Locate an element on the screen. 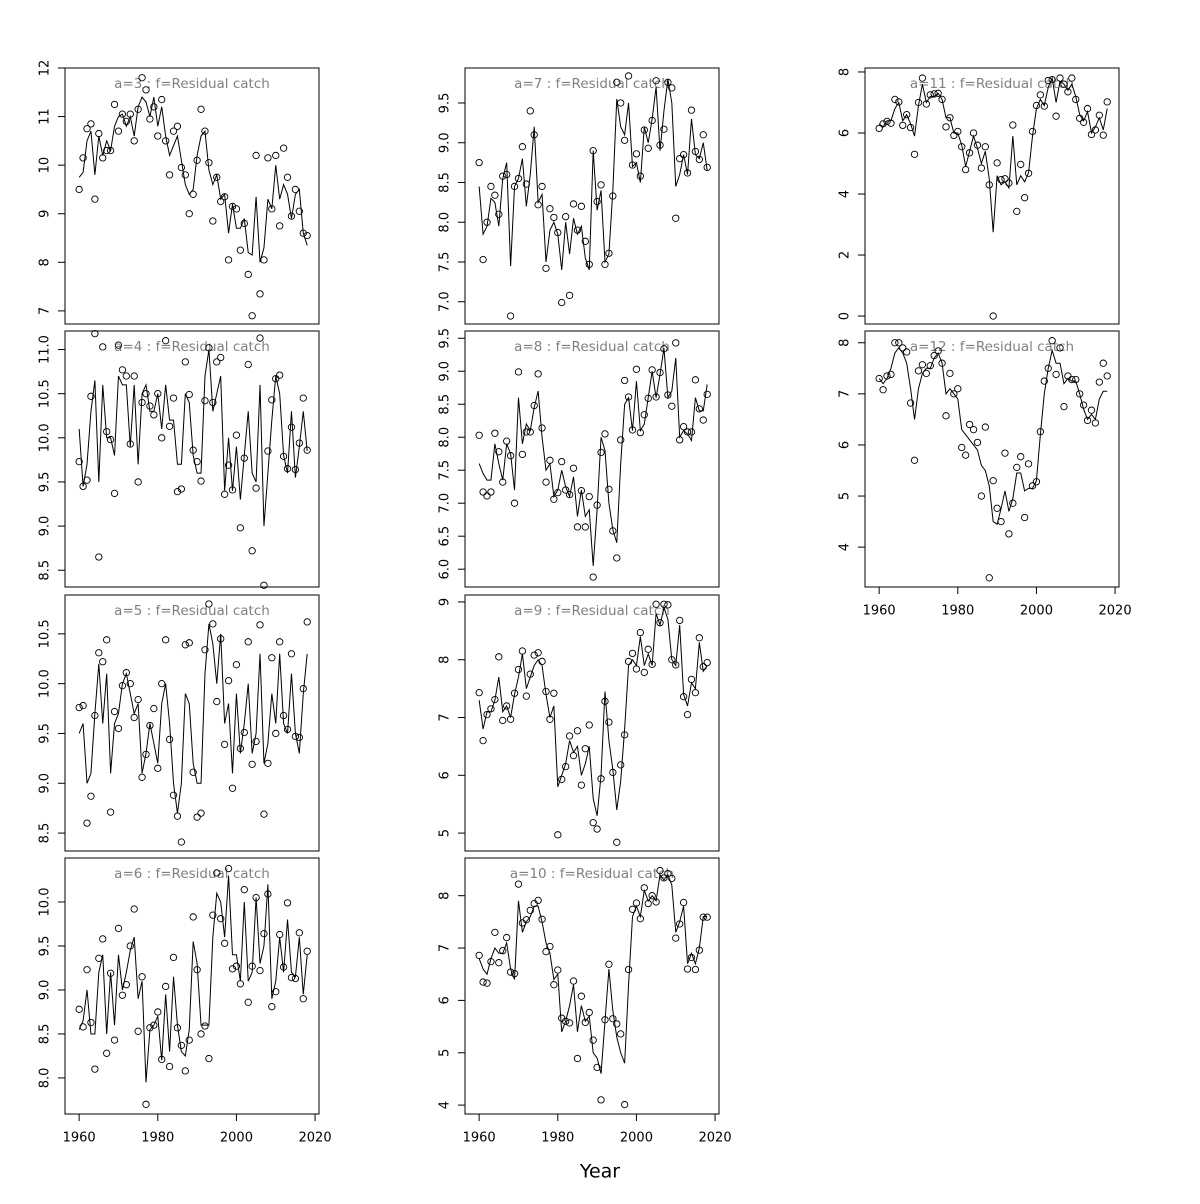 Image resolution: width=1200 pixels, height=1204 pixels. y-tick-label: 10.5 is located at coordinates (45, 393).